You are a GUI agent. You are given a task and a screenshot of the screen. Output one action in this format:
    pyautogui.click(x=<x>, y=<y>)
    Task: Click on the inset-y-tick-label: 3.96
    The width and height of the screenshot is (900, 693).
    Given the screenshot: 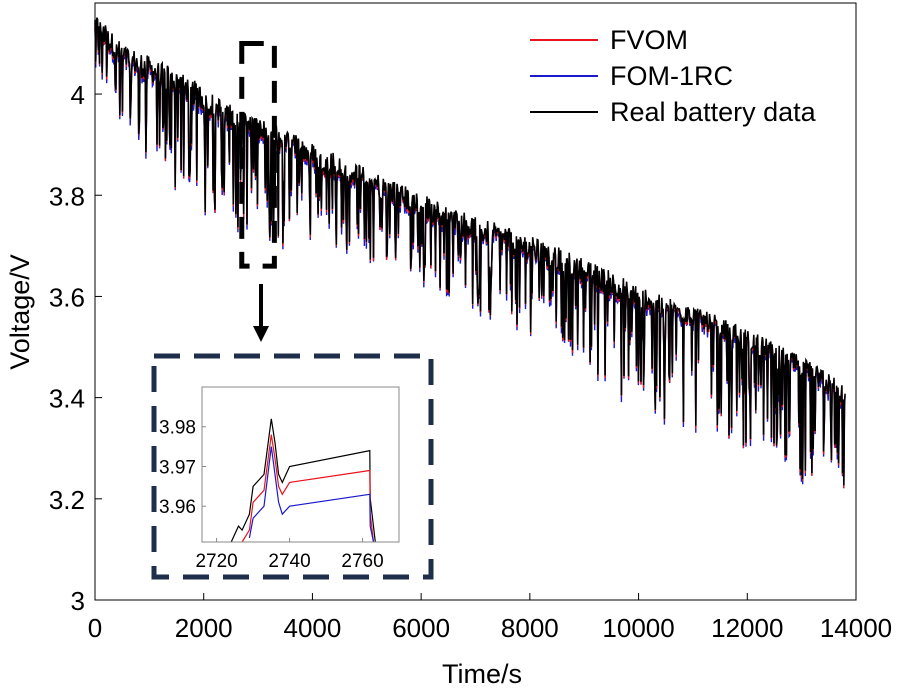 What is the action you would take?
    pyautogui.click(x=177, y=507)
    